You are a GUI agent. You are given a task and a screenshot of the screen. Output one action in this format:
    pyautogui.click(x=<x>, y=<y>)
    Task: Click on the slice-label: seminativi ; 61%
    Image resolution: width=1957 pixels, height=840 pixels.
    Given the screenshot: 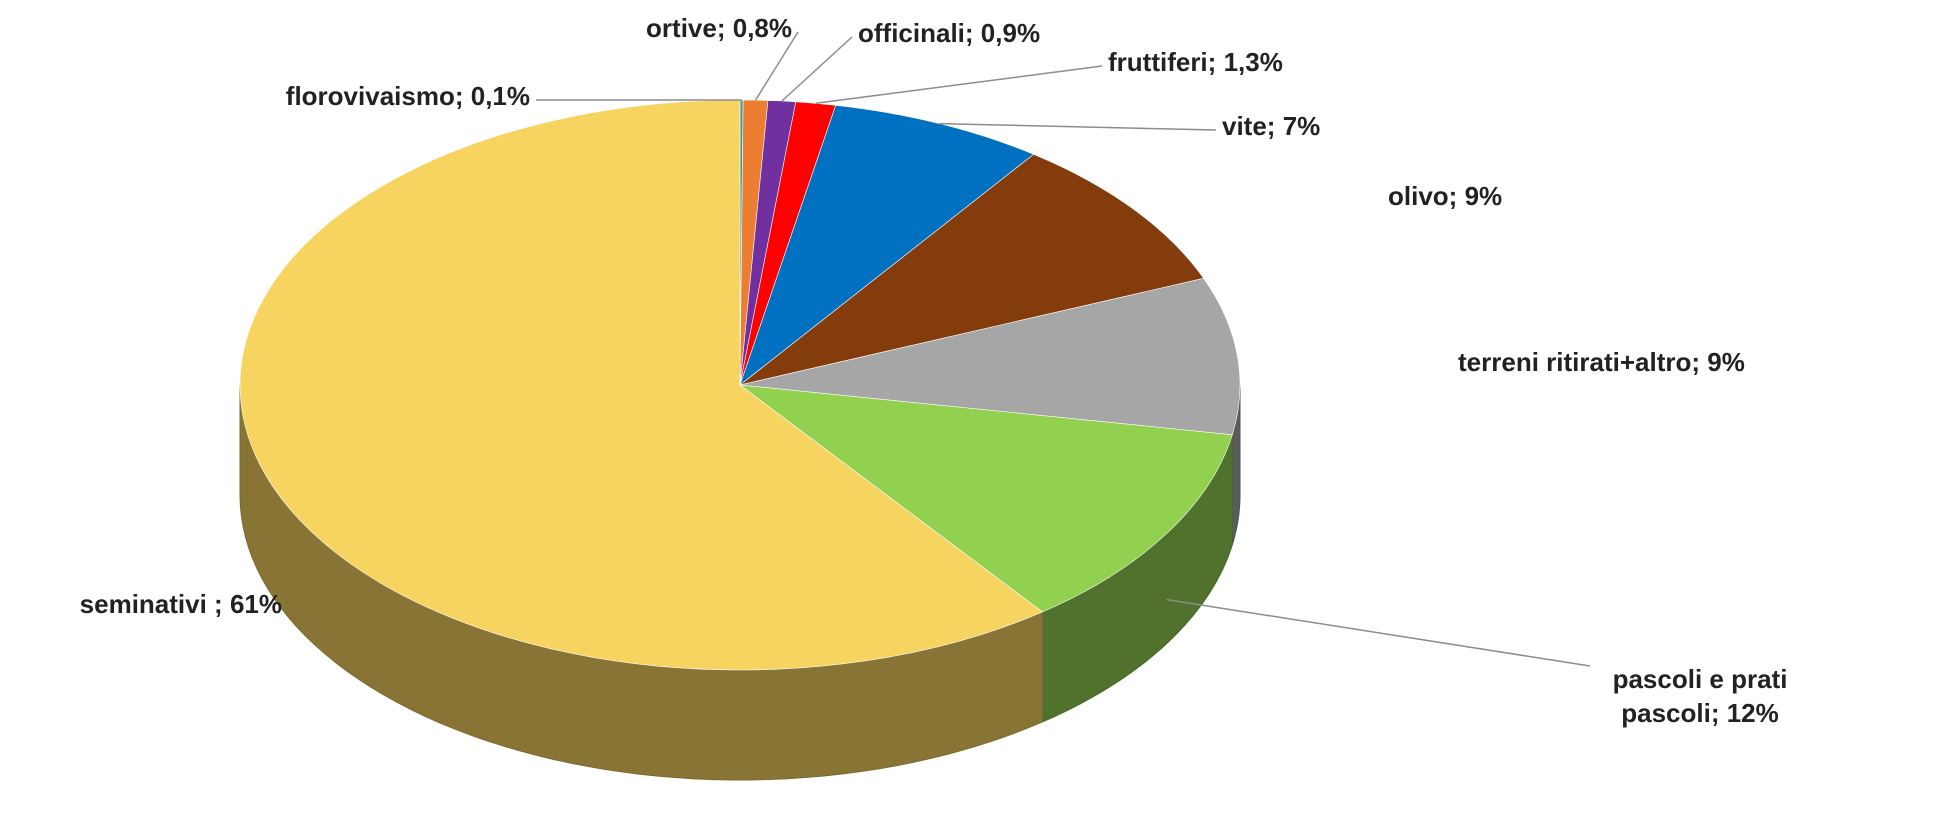 What is the action you would take?
    pyautogui.click(x=181, y=604)
    